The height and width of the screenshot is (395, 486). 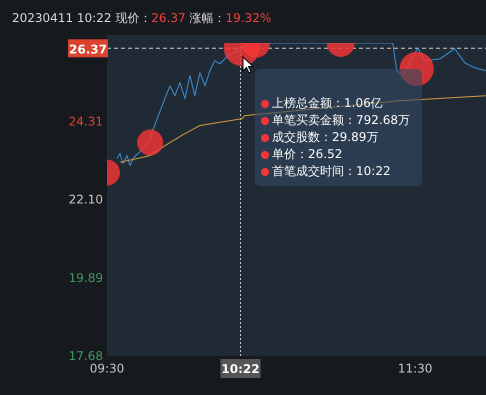 I want to click on annotation: 上榜总金额：1.06亿, so click(x=327, y=103).